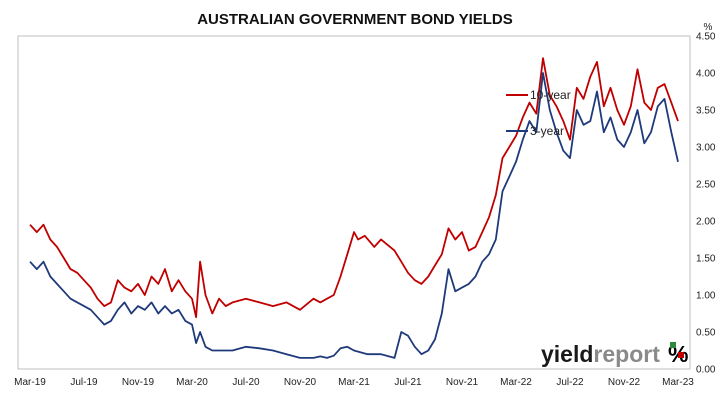 The height and width of the screenshot is (400, 728). Describe the element at coordinates (538, 113) in the screenshot. I see `legend: 10-year 3-year` at that location.